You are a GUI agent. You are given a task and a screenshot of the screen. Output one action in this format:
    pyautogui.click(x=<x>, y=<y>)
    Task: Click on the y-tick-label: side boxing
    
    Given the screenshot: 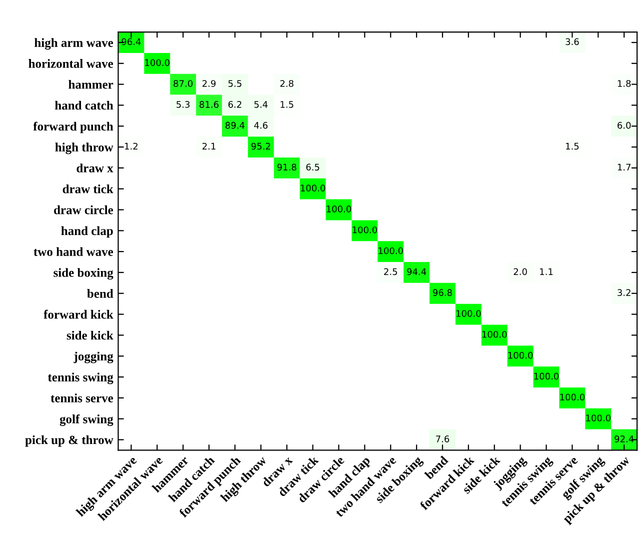 What is the action you would take?
    pyautogui.click(x=84, y=274)
    